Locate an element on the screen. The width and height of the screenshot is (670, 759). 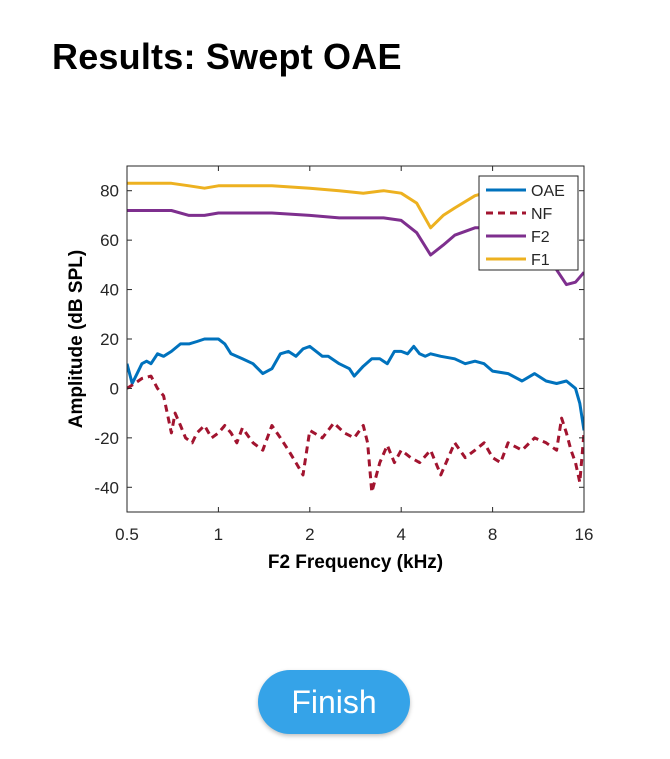
legend-box is located at coordinates (528, 223).